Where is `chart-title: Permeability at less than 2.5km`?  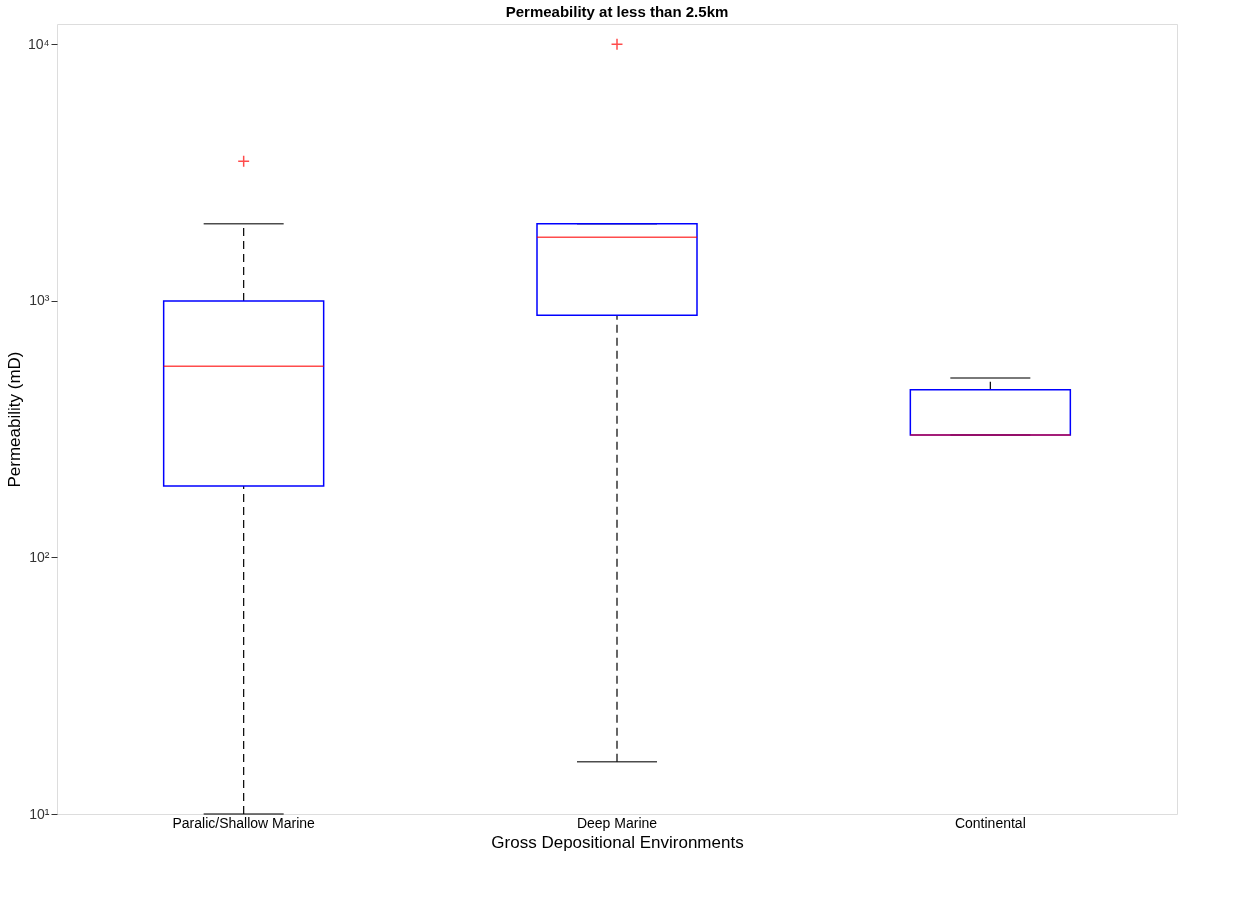
chart-title: Permeability at less than 2.5km is located at coordinates (617, 11).